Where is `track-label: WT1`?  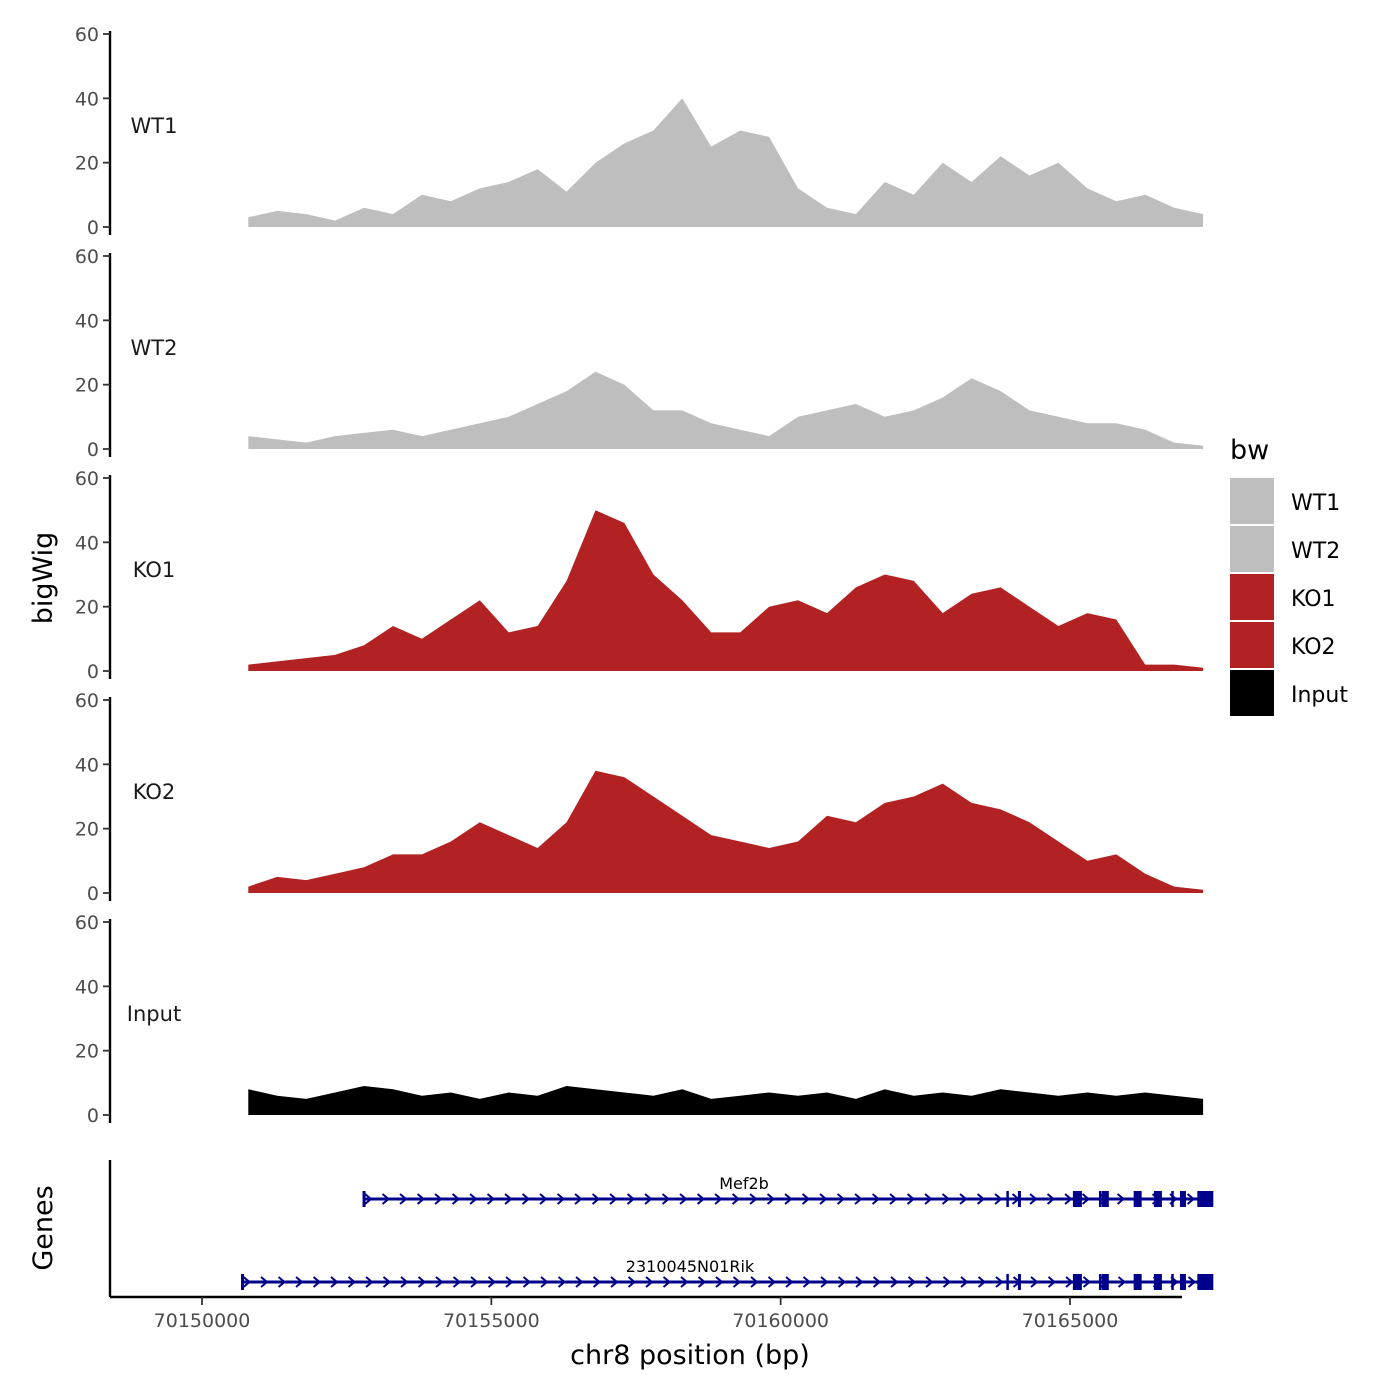
track-label: WT1 is located at coordinates (154, 126).